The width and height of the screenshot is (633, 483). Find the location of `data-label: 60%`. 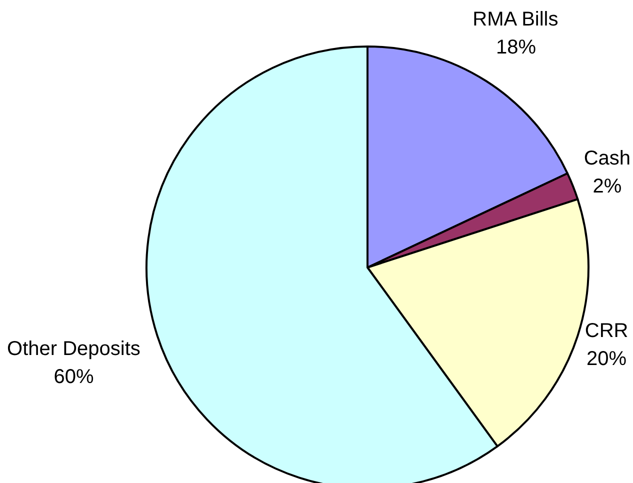

data-label: 60% is located at coordinates (74, 377).